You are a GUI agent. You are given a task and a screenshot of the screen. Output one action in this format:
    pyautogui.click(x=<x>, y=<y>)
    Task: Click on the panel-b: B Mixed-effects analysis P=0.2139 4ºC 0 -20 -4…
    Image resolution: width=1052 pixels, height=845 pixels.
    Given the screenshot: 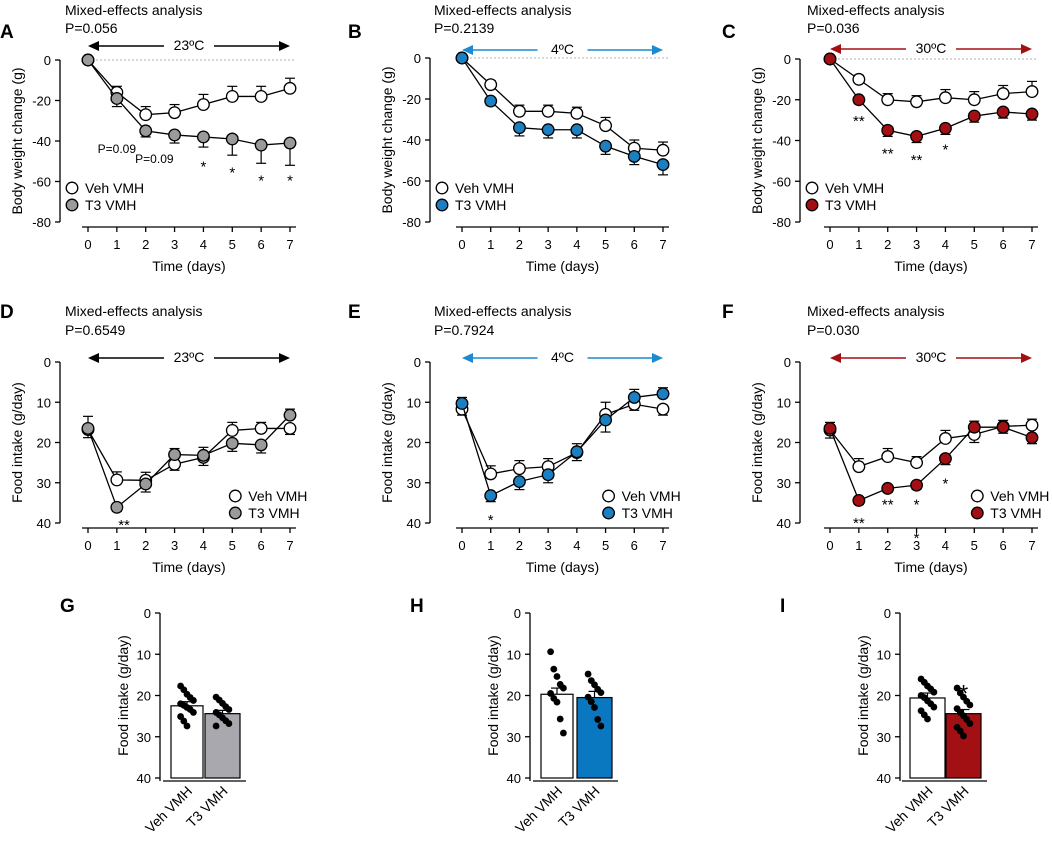 What is the action you would take?
    pyautogui.click(x=509, y=138)
    